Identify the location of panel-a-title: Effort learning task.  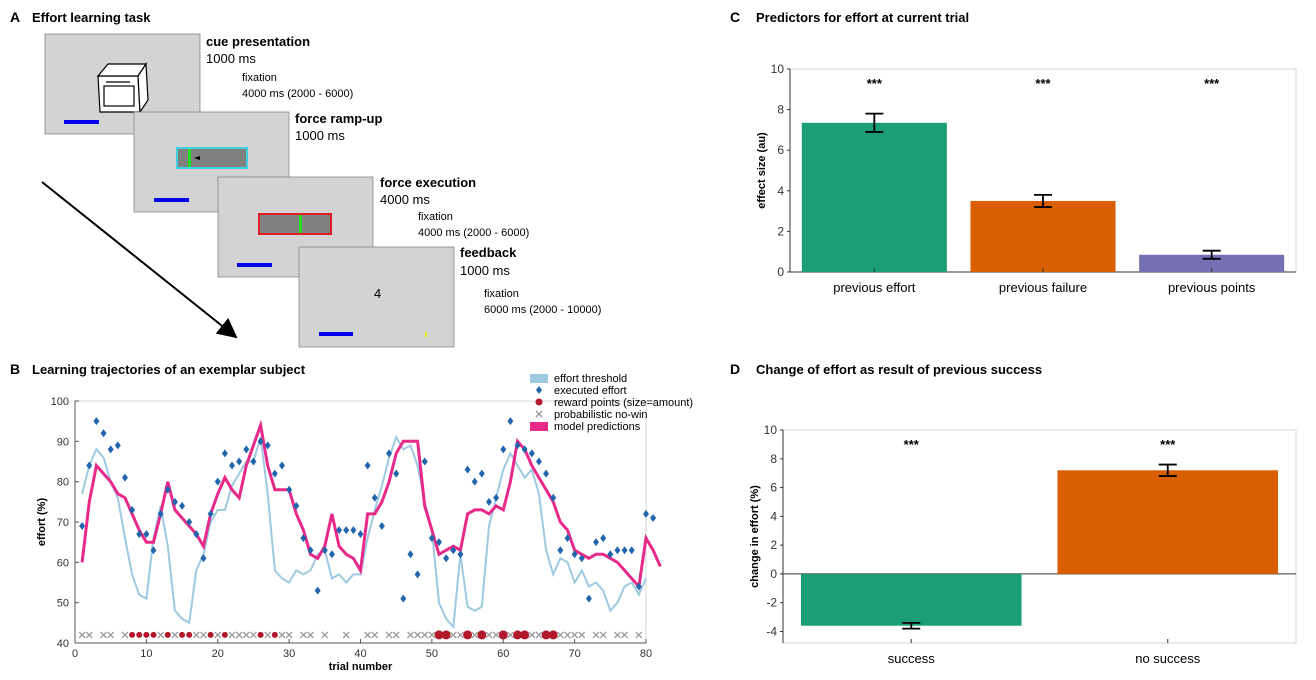
(91, 17).